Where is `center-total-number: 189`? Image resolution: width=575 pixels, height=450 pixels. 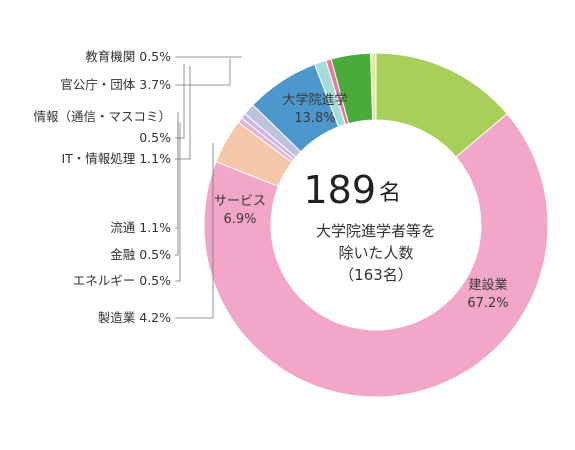 center-total-number: 189 is located at coordinates (339, 190).